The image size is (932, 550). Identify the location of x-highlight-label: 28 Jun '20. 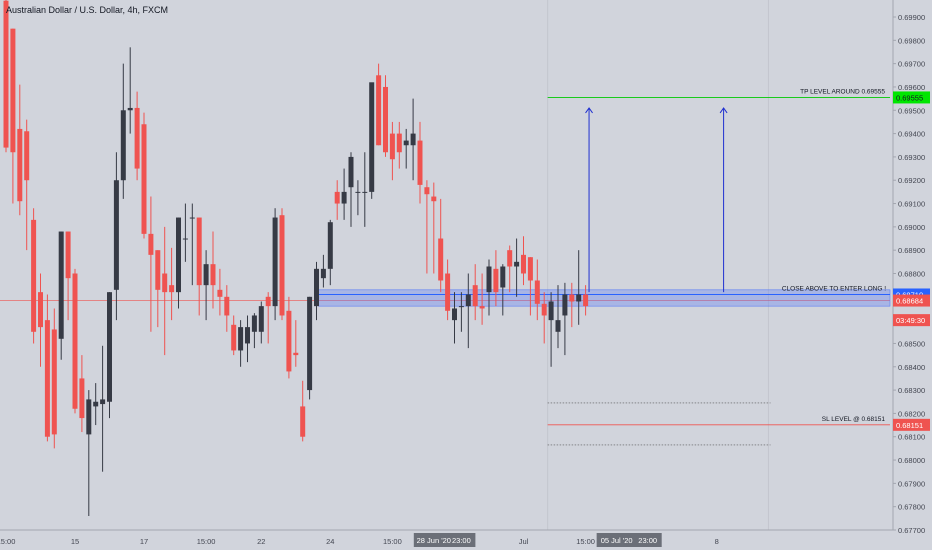
(434, 540).